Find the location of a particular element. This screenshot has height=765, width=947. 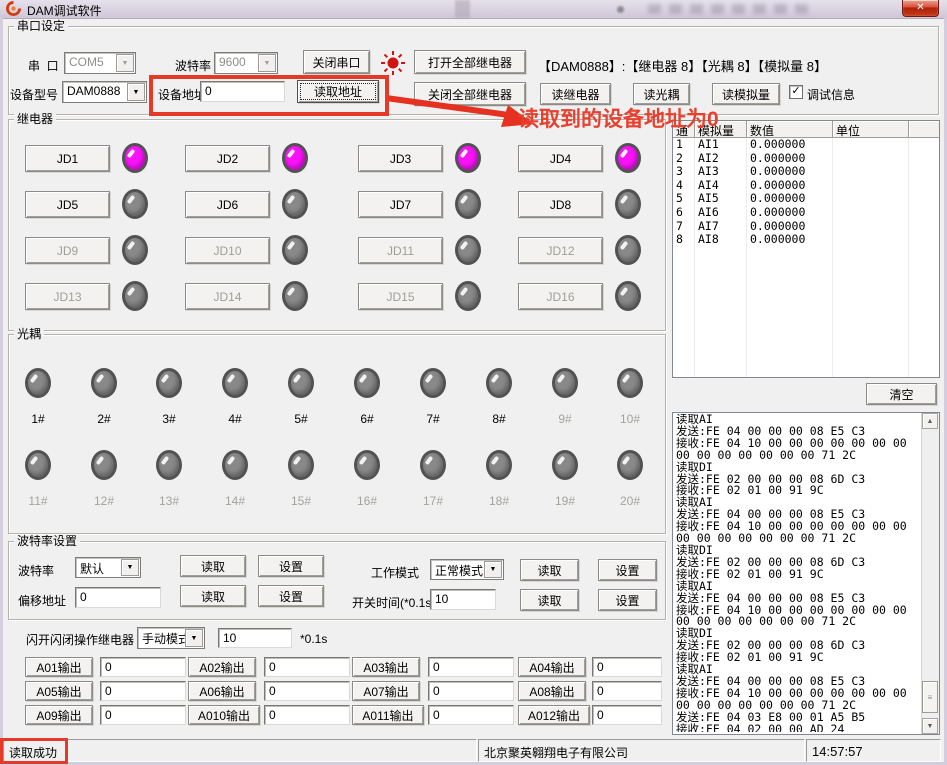

set-switchtime-button: 设置 is located at coordinates (627, 600).